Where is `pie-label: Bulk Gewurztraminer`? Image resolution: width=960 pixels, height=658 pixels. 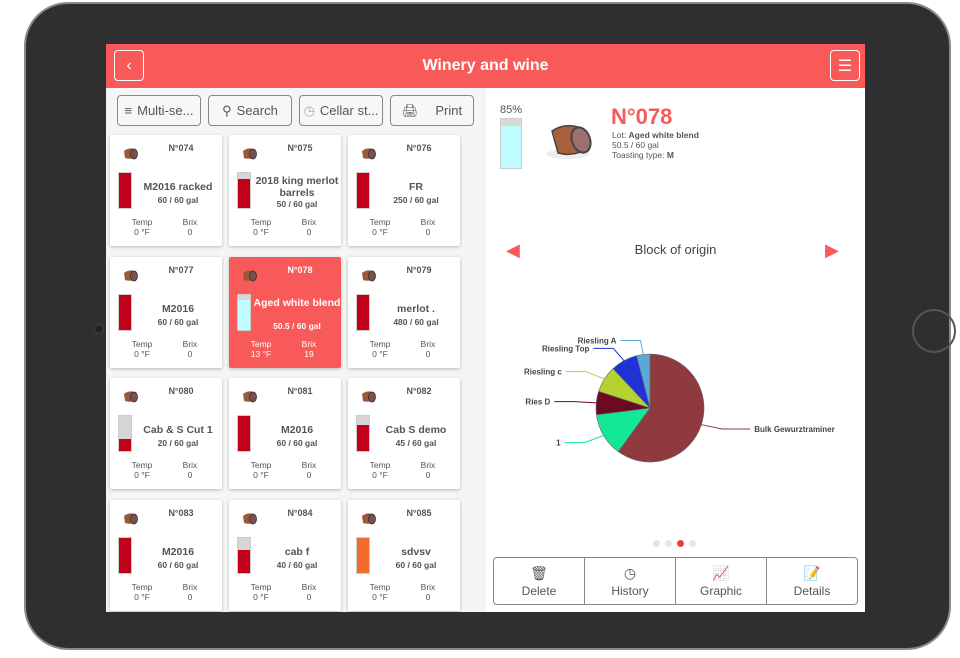
pie-label: Bulk Gewurztraminer is located at coordinates (794, 429).